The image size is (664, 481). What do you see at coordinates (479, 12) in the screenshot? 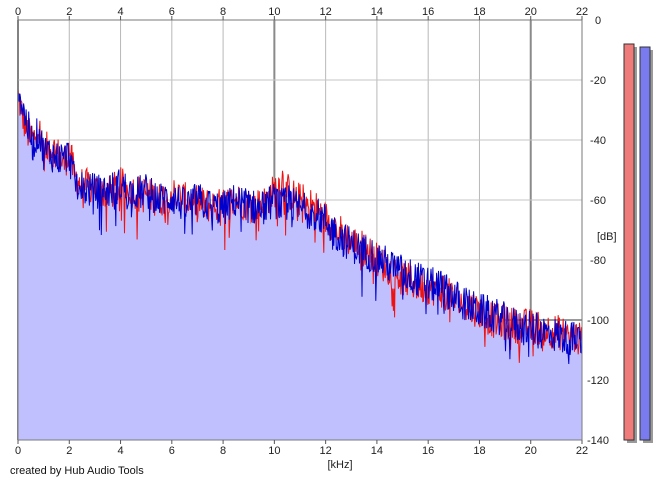
I see `x-tick-label-top-9: 18` at bounding box center [479, 12].